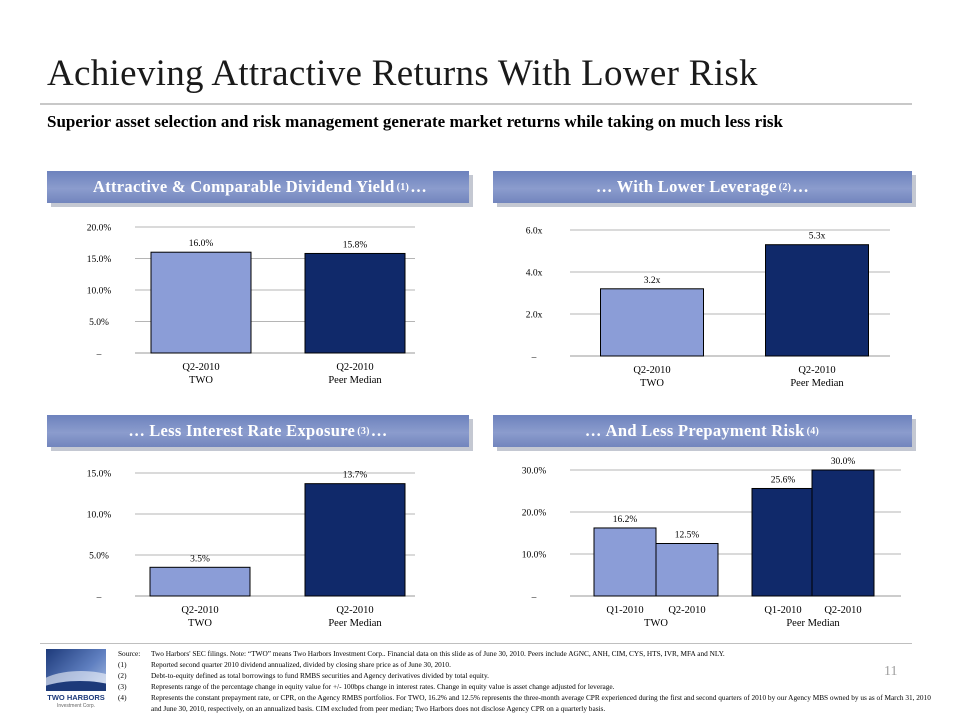  Describe the element at coordinates (122, 676) in the screenshot. I see `footnote-mark: (2)` at that location.